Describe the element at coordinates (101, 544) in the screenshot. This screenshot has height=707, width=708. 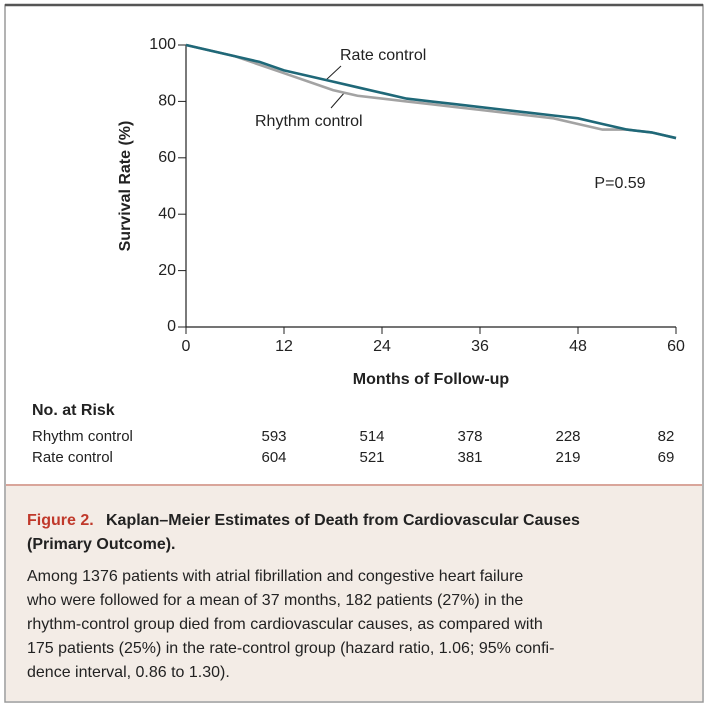
I see `caption-title: (Primary Outcome).` at that location.